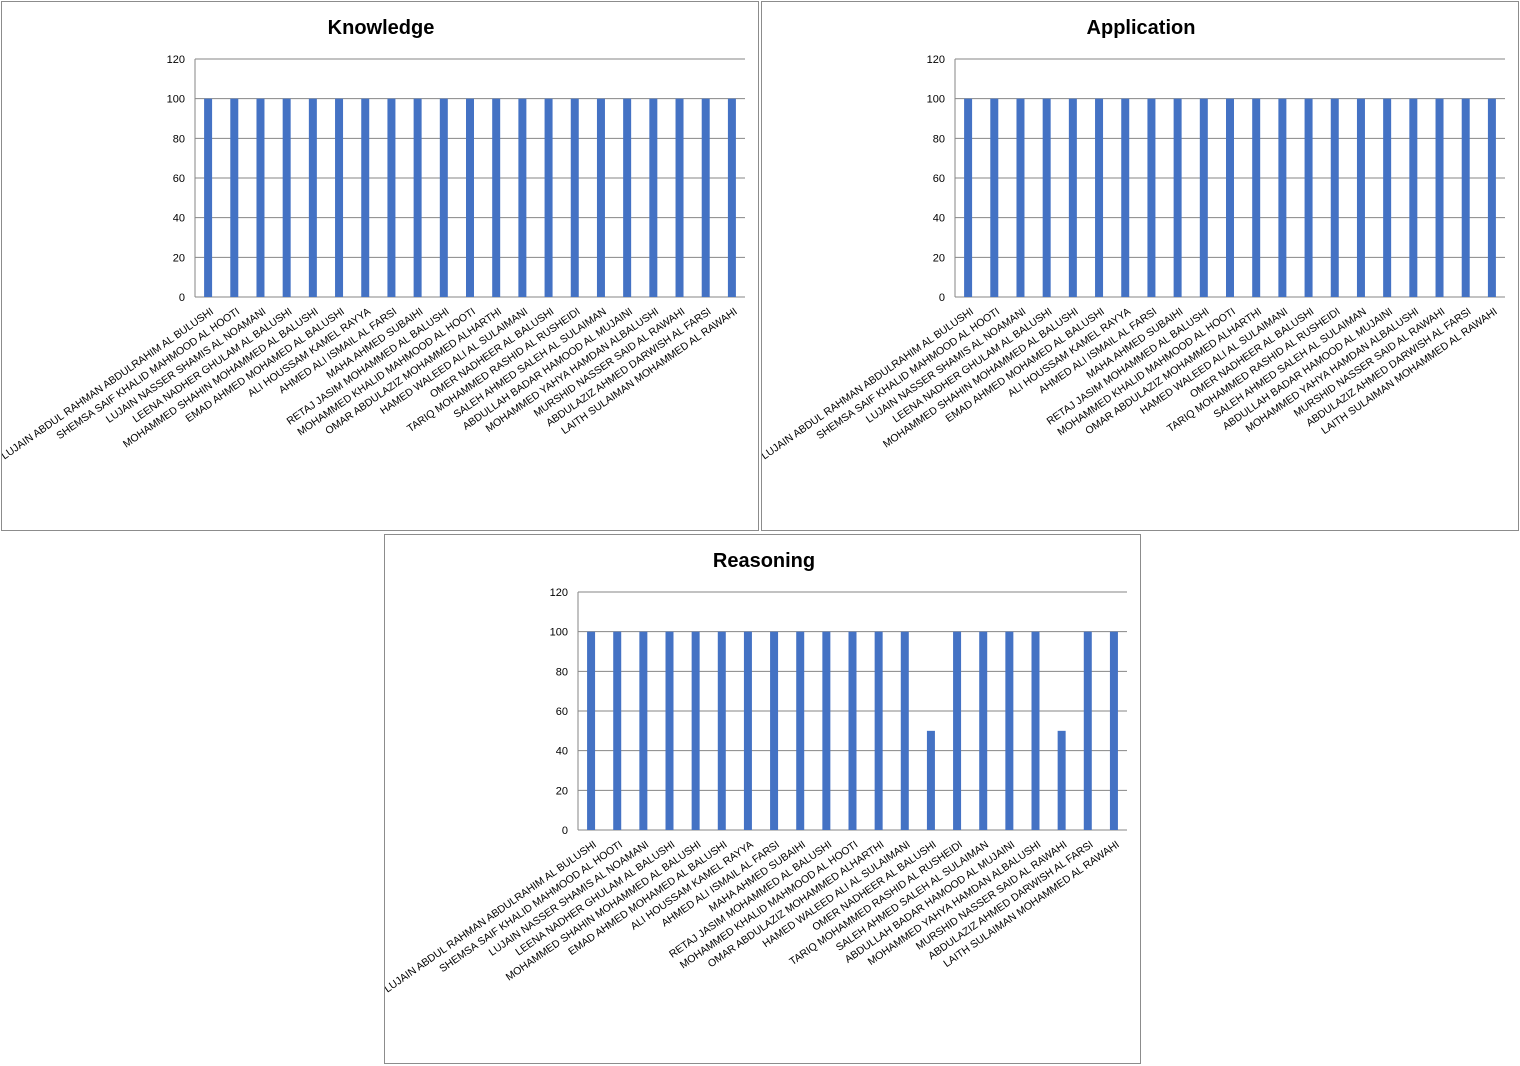 This screenshot has width=1520, height=1066. What do you see at coordinates (1141, 28) in the screenshot?
I see `chart-title: Application` at bounding box center [1141, 28].